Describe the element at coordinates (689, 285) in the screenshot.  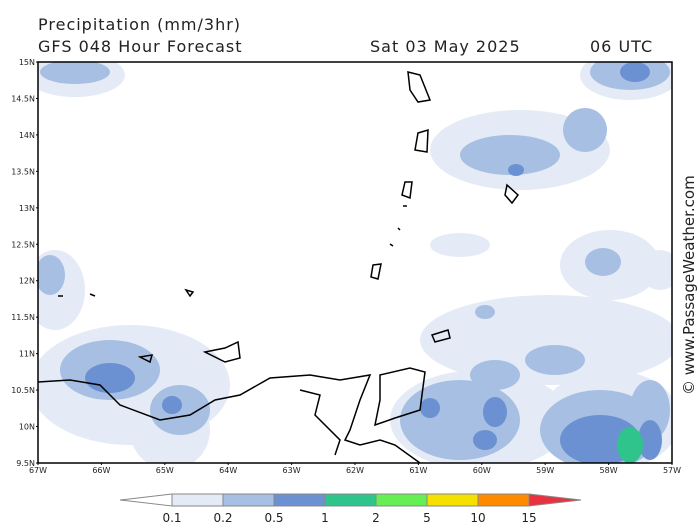
I see `credit: © www.PassageWeather.com` at that location.